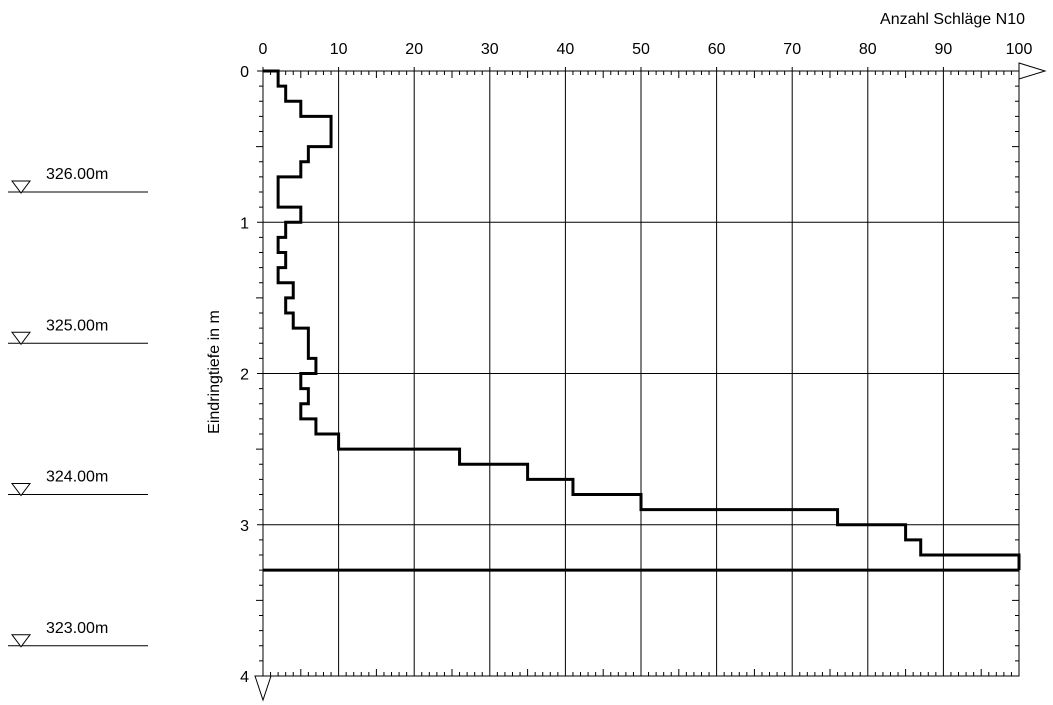 Image resolution: width=1053 pixels, height=705 pixels. What do you see at coordinates (244, 526) in the screenshot?
I see `y-tick-label: 3` at bounding box center [244, 526].